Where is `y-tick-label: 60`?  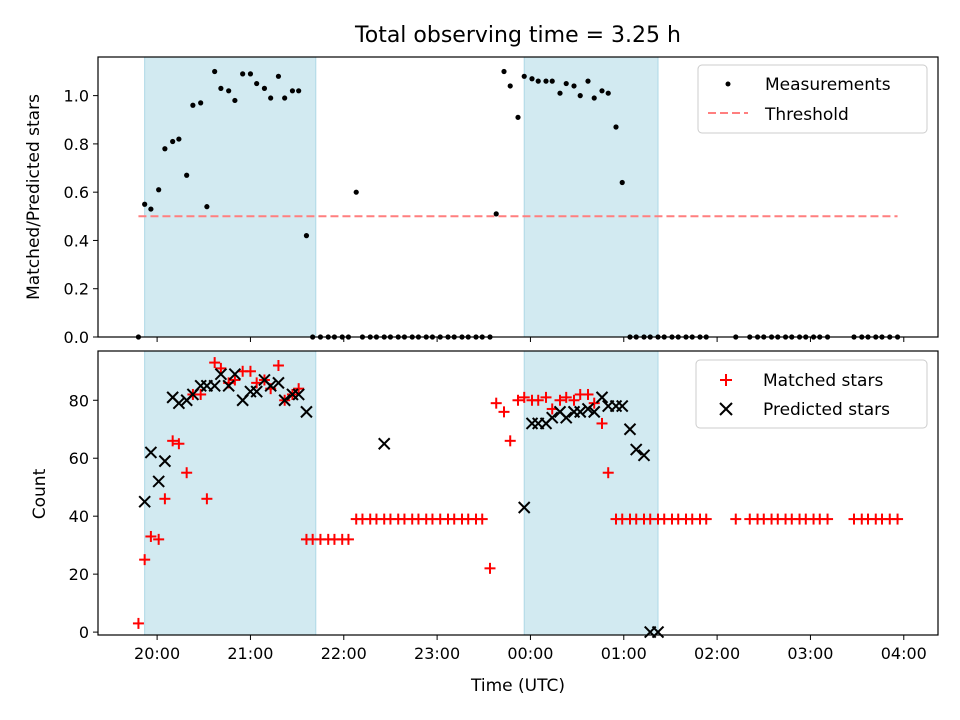 y-tick-label: 60 is located at coordinates (79, 458).